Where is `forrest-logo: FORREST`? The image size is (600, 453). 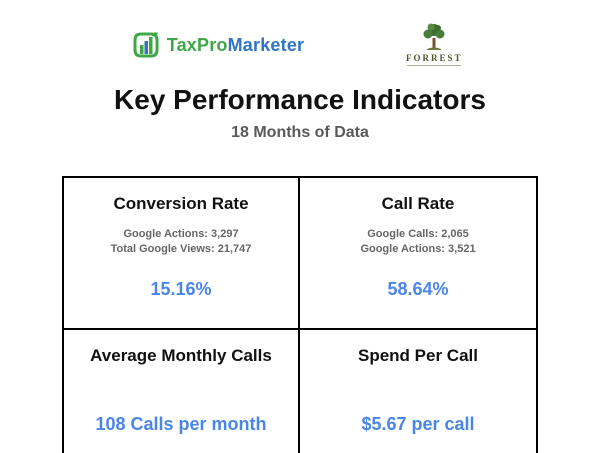
forrest-logo: FORREST is located at coordinates (434, 45).